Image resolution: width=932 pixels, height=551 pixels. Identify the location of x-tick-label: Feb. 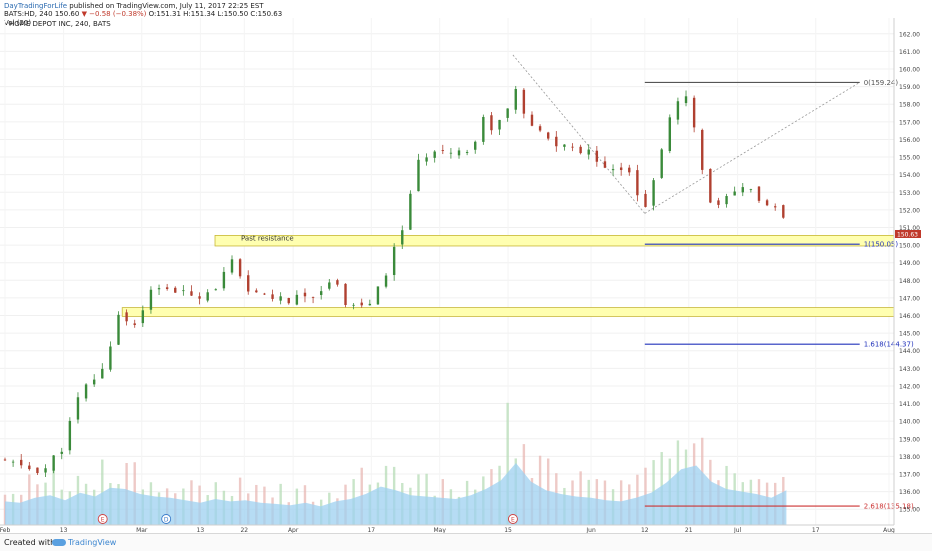
(5, 530).